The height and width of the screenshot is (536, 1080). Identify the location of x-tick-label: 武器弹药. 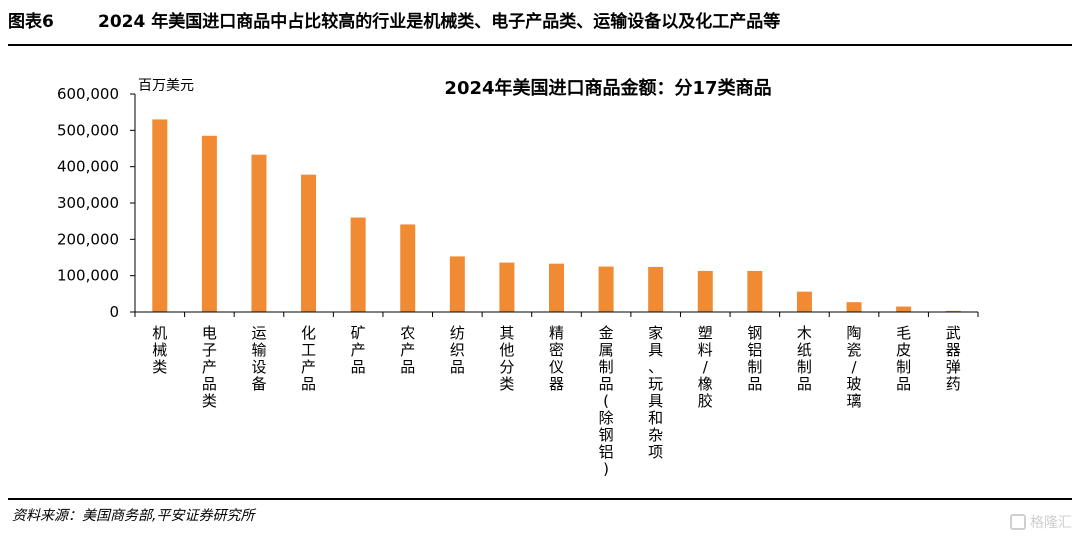
(953, 358).